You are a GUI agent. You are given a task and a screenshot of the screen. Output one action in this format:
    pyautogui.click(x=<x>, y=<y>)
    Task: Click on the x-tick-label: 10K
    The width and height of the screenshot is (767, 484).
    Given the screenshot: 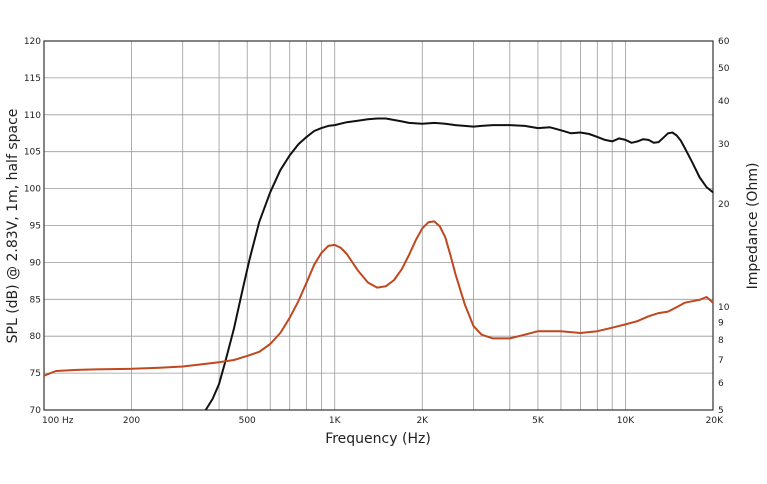 What is the action you would take?
    pyautogui.click(x=626, y=421)
    